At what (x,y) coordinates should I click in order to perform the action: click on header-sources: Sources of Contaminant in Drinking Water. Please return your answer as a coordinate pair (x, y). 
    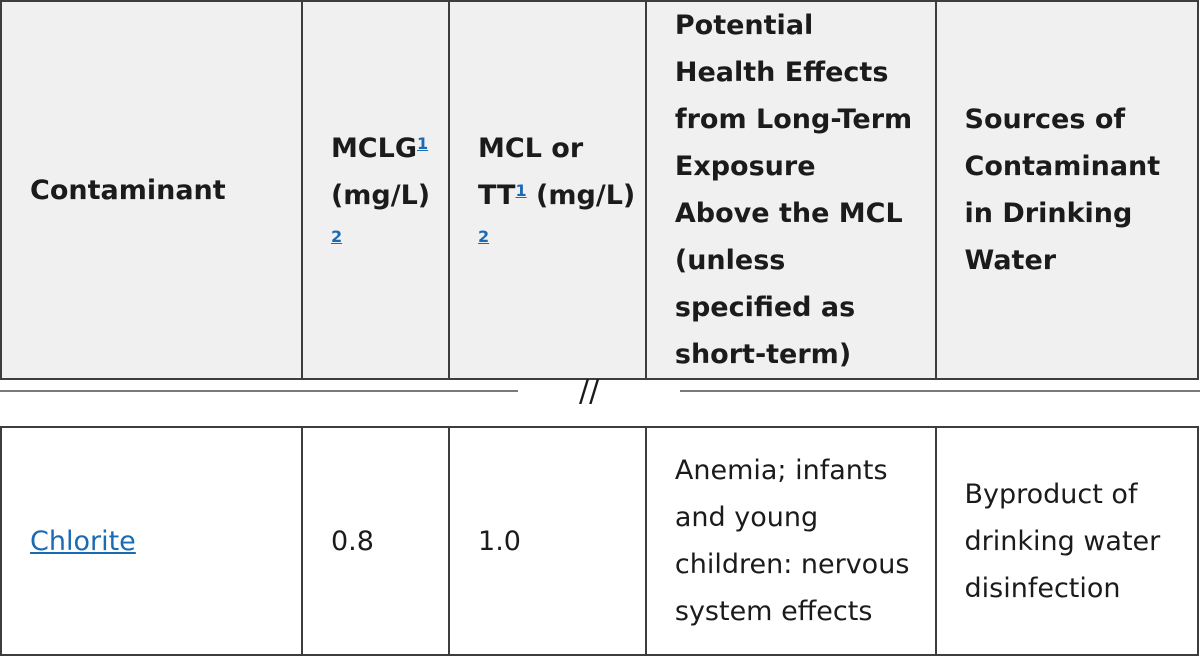
    Looking at the image, I should click on (1066, 190).